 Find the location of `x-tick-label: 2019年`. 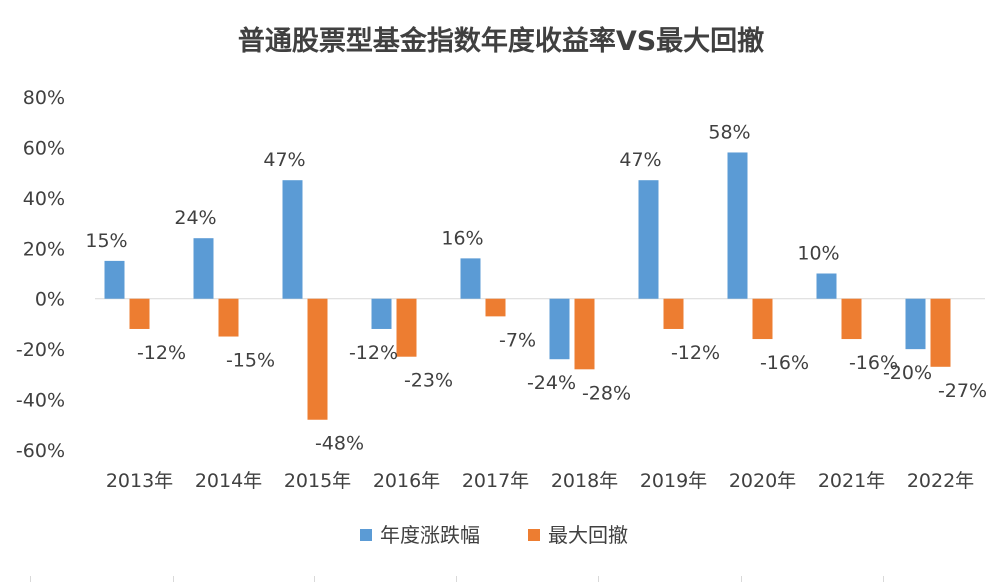

x-tick-label: 2019年 is located at coordinates (673, 481).